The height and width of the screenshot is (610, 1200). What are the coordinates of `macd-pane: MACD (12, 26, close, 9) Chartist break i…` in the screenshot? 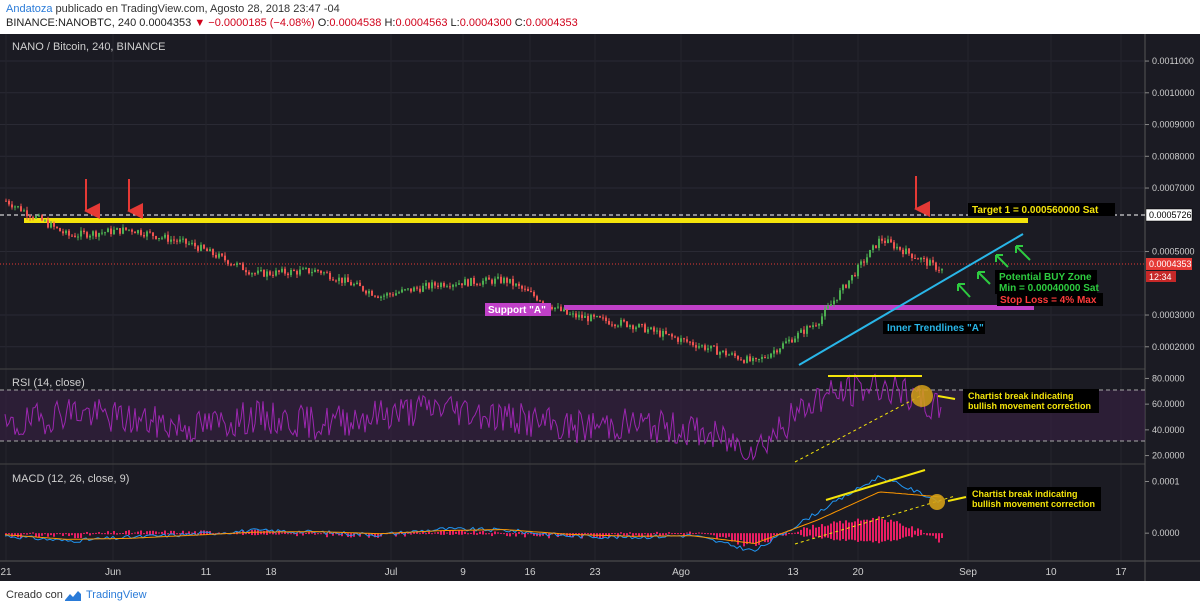 It's located at (552, 510).